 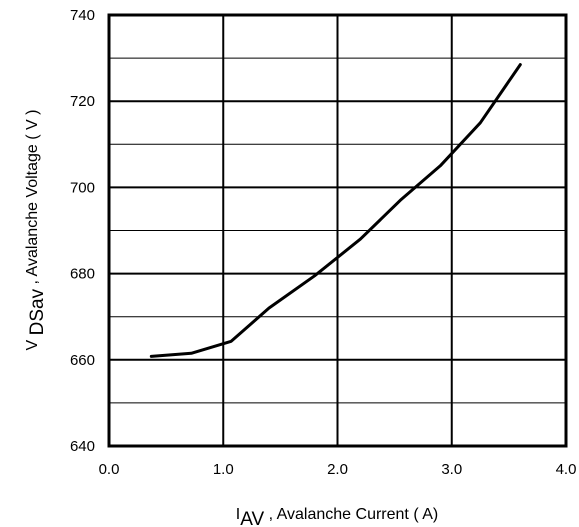 What do you see at coordinates (223, 469) in the screenshot?
I see `x-tick-label: 1.0` at bounding box center [223, 469].